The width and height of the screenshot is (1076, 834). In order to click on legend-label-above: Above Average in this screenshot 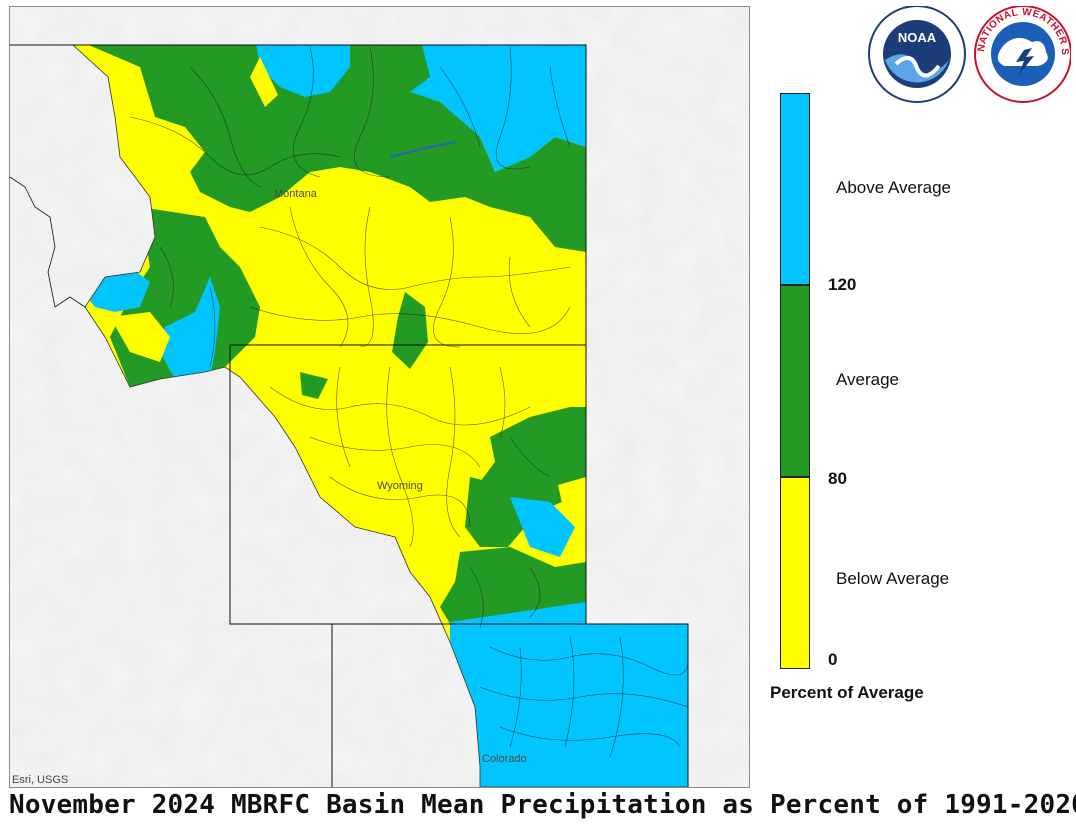, I will do `click(893, 187)`.